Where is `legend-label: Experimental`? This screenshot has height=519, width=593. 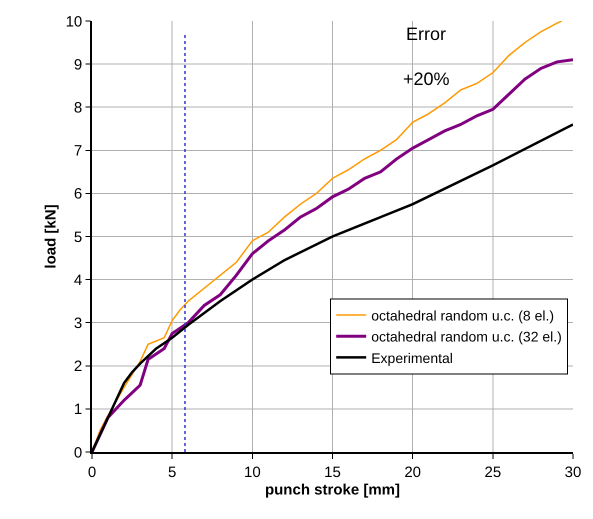
legend-label: Experimental is located at coordinates (412, 358).